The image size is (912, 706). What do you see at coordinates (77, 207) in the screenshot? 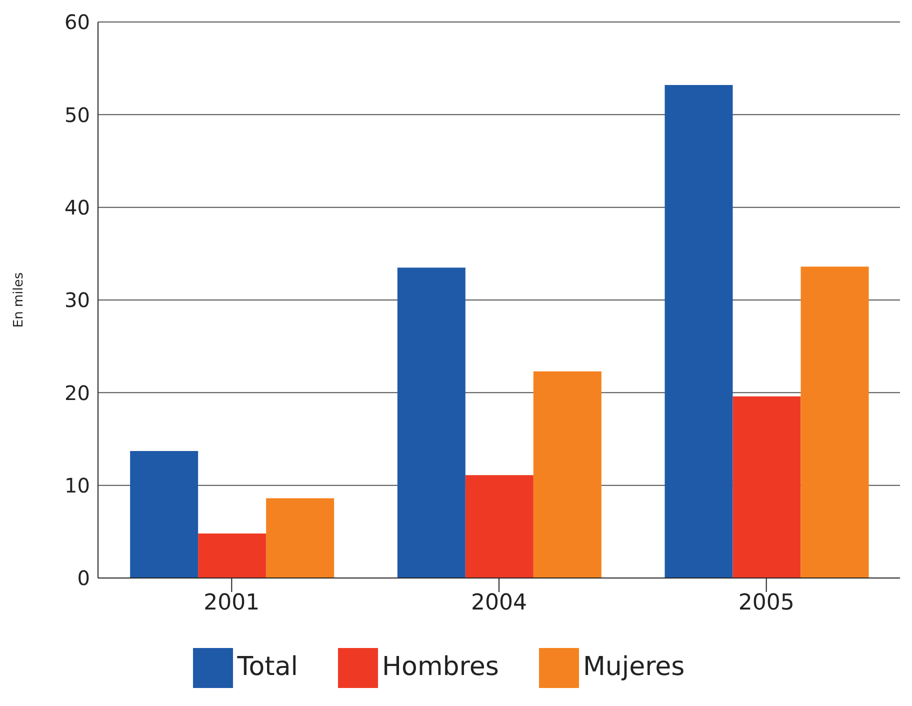
I see `y-tick-label: 40` at bounding box center [77, 207].